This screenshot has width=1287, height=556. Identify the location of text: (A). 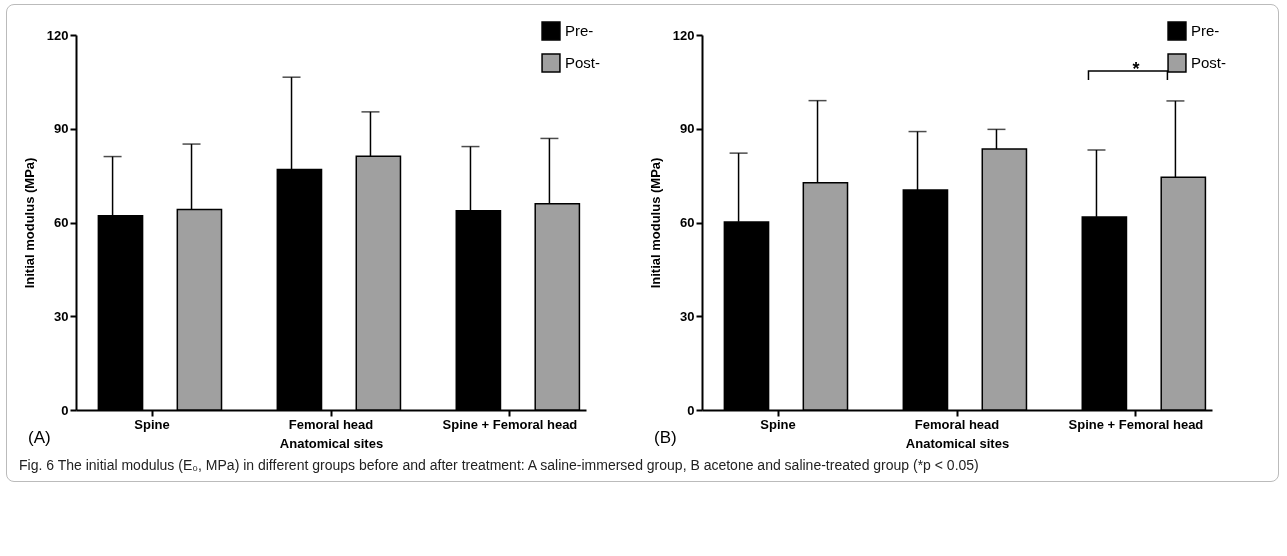
(39, 437).